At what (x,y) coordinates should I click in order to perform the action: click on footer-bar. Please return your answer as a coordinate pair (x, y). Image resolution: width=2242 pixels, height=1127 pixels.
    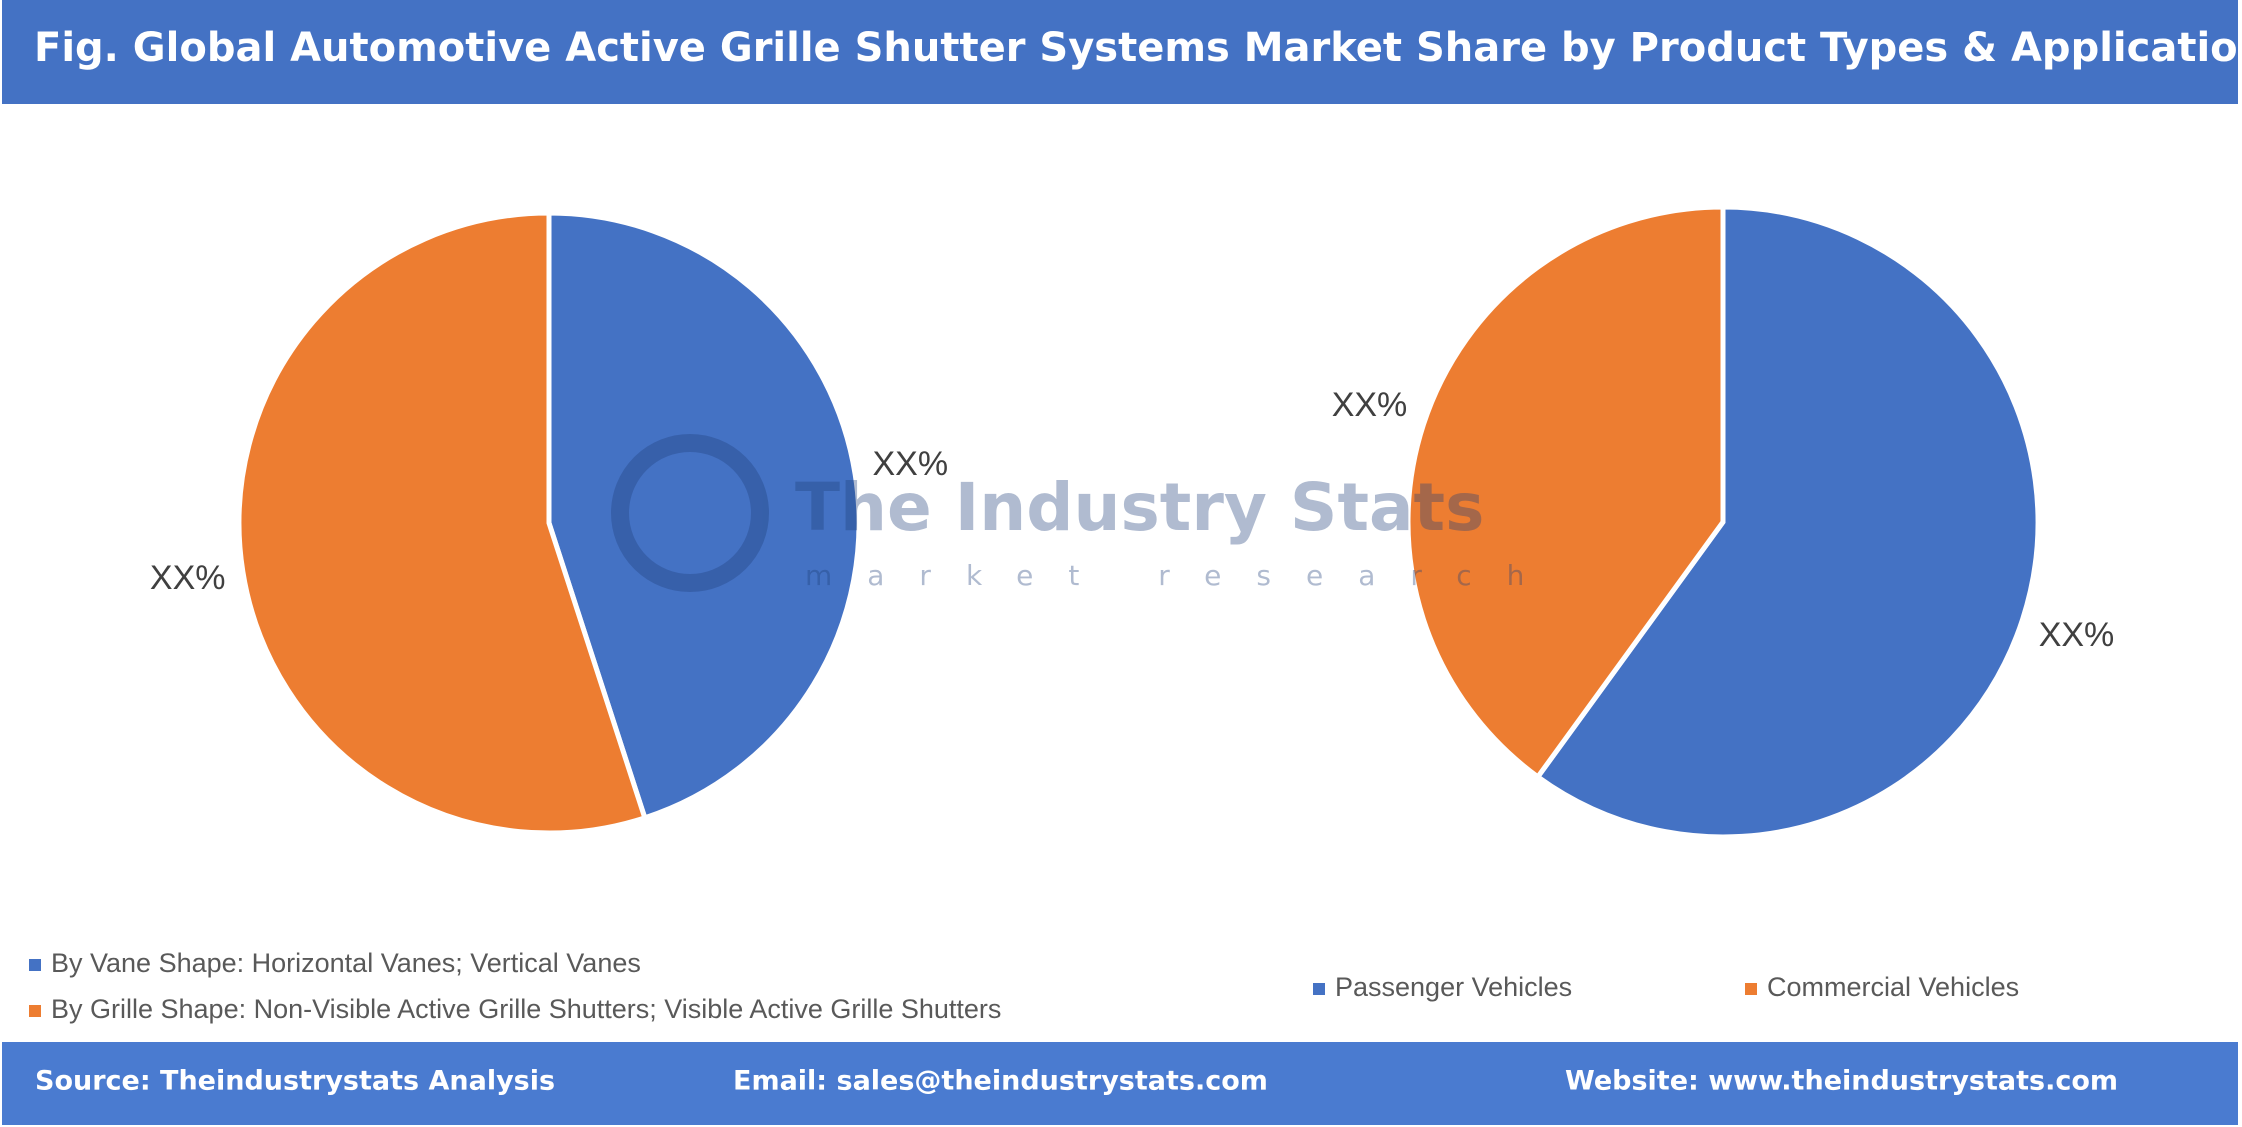
    Looking at the image, I should click on (1120, 1083).